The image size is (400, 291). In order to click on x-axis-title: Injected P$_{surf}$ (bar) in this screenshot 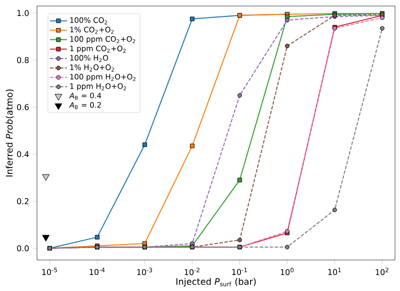, I will do `click(216, 282)`.